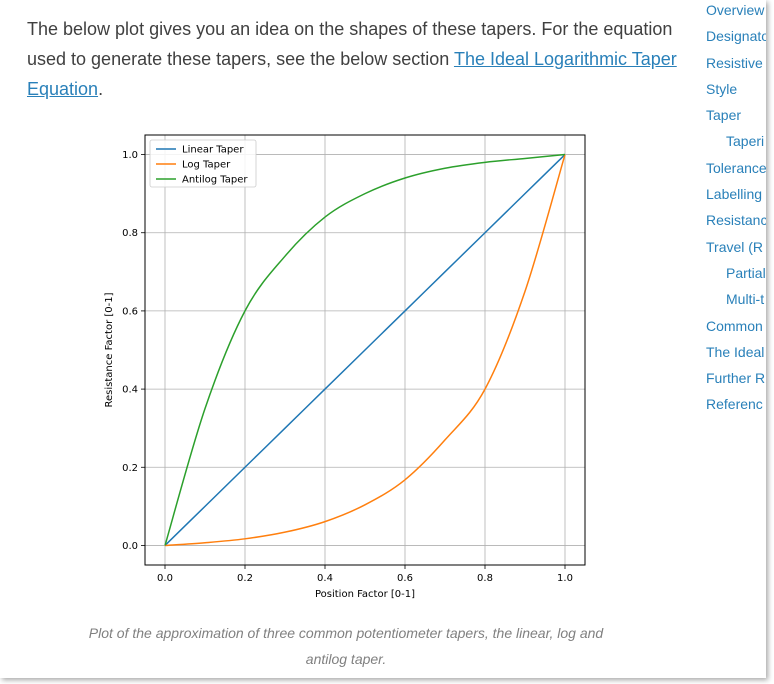  What do you see at coordinates (213, 150) in the screenshot?
I see `legend-entry: Linear Taper` at bounding box center [213, 150].